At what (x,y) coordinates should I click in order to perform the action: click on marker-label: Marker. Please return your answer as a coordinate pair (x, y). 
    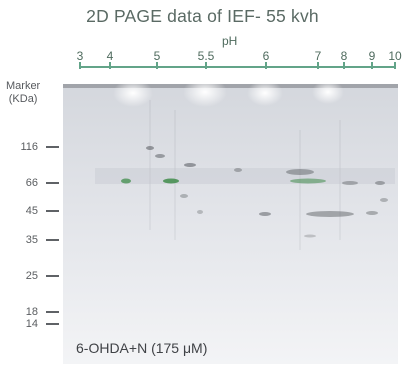
    Looking at the image, I should click on (23, 86).